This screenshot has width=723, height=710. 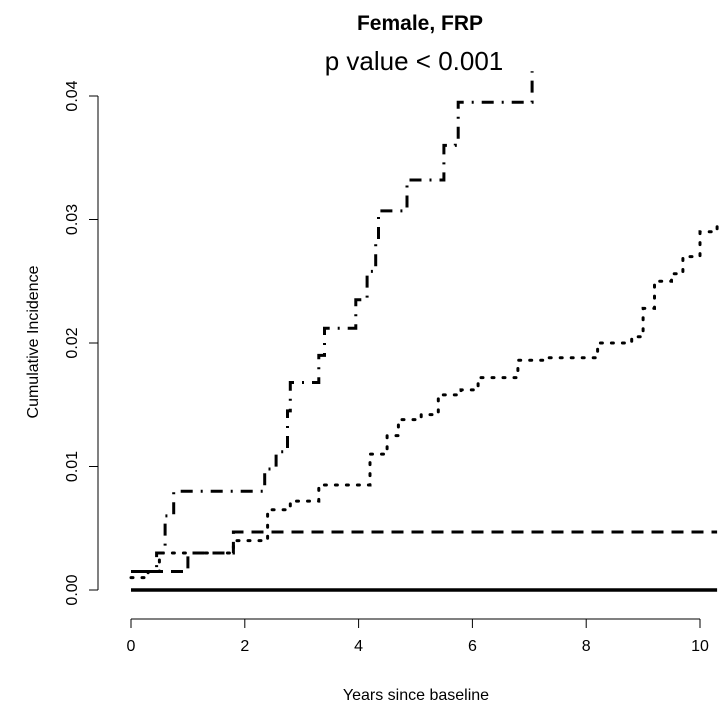 I want to click on chart-title: Female, FRP, so click(x=420, y=23).